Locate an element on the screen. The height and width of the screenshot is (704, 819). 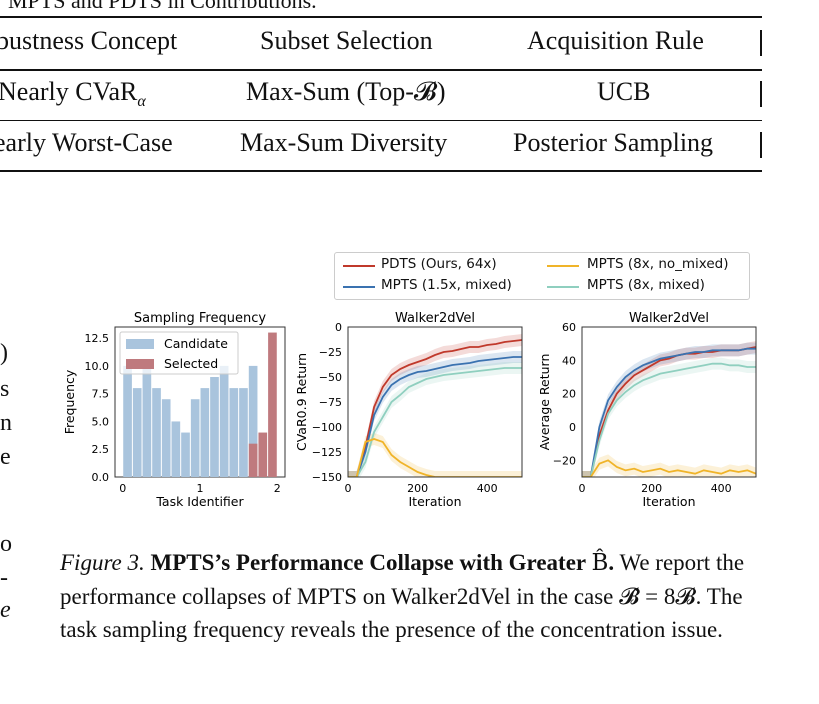
left-char: n is located at coordinates (6, 423).